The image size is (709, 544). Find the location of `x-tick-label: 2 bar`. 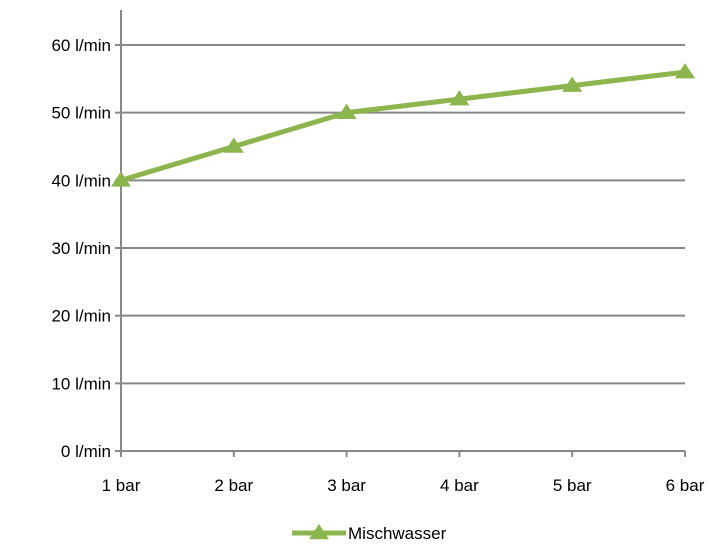

x-tick-label: 2 bar is located at coordinates (233, 485).